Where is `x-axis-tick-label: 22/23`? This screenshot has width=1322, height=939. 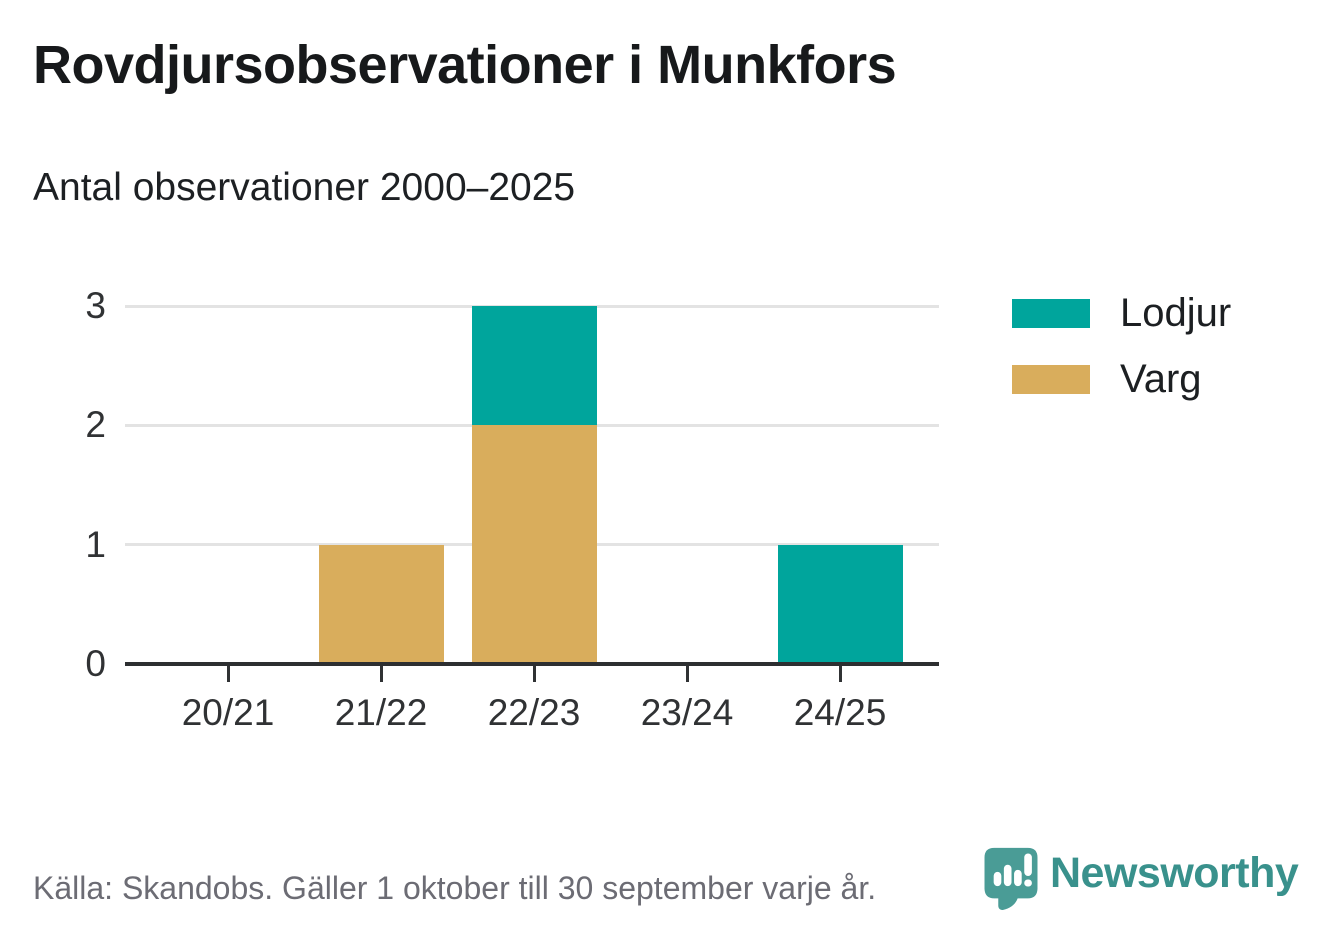 x-axis-tick-label: 22/23 is located at coordinates (534, 712).